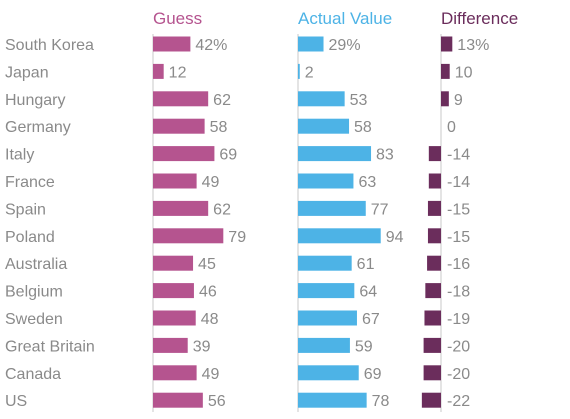 The width and height of the screenshot is (570, 419). What do you see at coordinates (368, 292) in the screenshot?
I see `value-label-actual-value-belgium: 64` at bounding box center [368, 292].